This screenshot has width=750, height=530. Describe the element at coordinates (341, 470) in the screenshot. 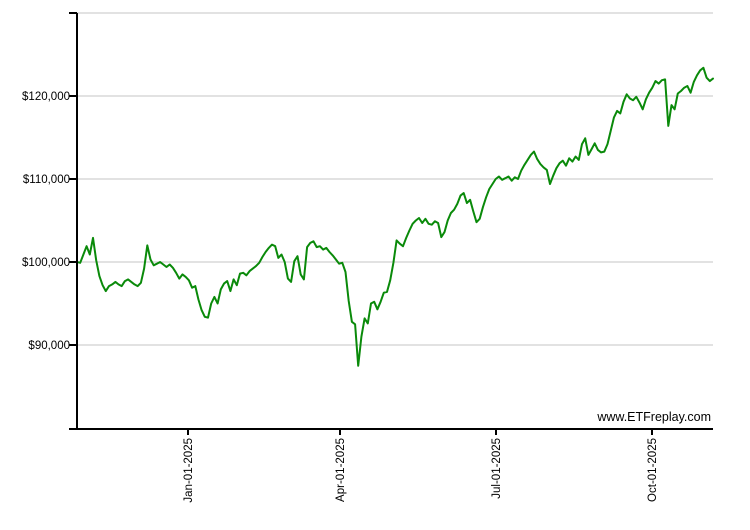

I see `x-tick-label-1: Apr-01-2025` at that location.